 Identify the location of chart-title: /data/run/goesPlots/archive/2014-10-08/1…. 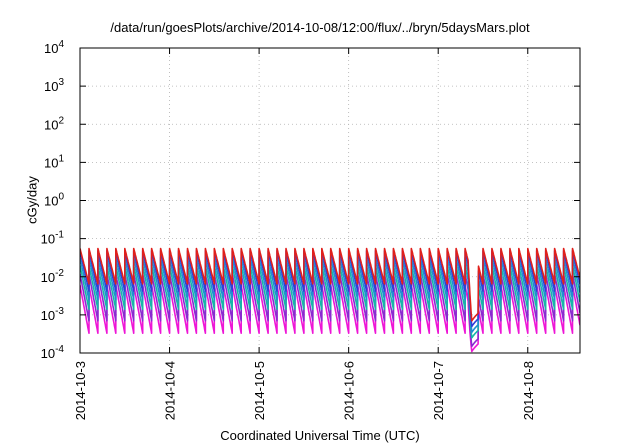
(320, 27).